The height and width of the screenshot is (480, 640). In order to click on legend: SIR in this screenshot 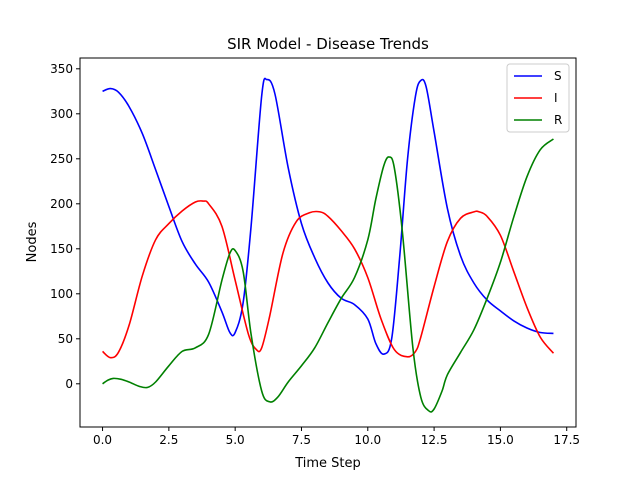, I will do `click(538, 98)`.